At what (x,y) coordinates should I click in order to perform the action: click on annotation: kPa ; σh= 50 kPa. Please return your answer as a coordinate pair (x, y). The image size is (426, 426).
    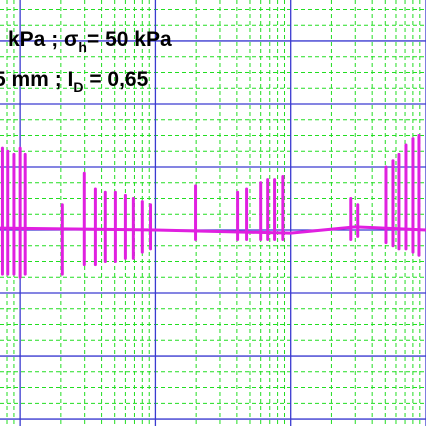
    Looking at the image, I should click on (90, 41).